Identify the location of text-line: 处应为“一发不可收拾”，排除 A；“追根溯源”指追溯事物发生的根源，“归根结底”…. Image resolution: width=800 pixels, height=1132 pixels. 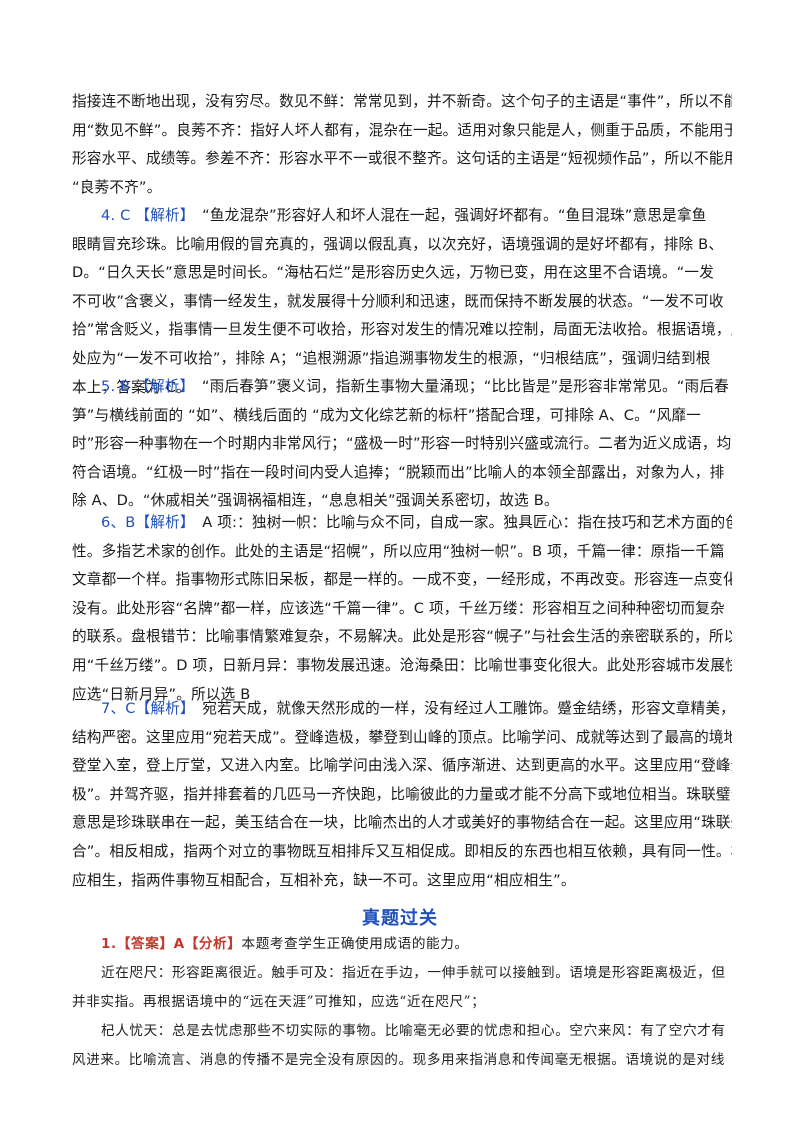
(391, 358).